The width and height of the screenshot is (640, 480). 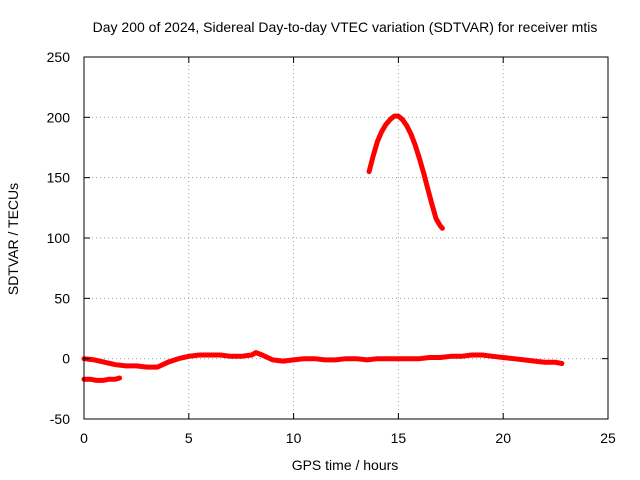 What do you see at coordinates (405, 172) in the screenshot?
I see `series-peak-arc` at bounding box center [405, 172].